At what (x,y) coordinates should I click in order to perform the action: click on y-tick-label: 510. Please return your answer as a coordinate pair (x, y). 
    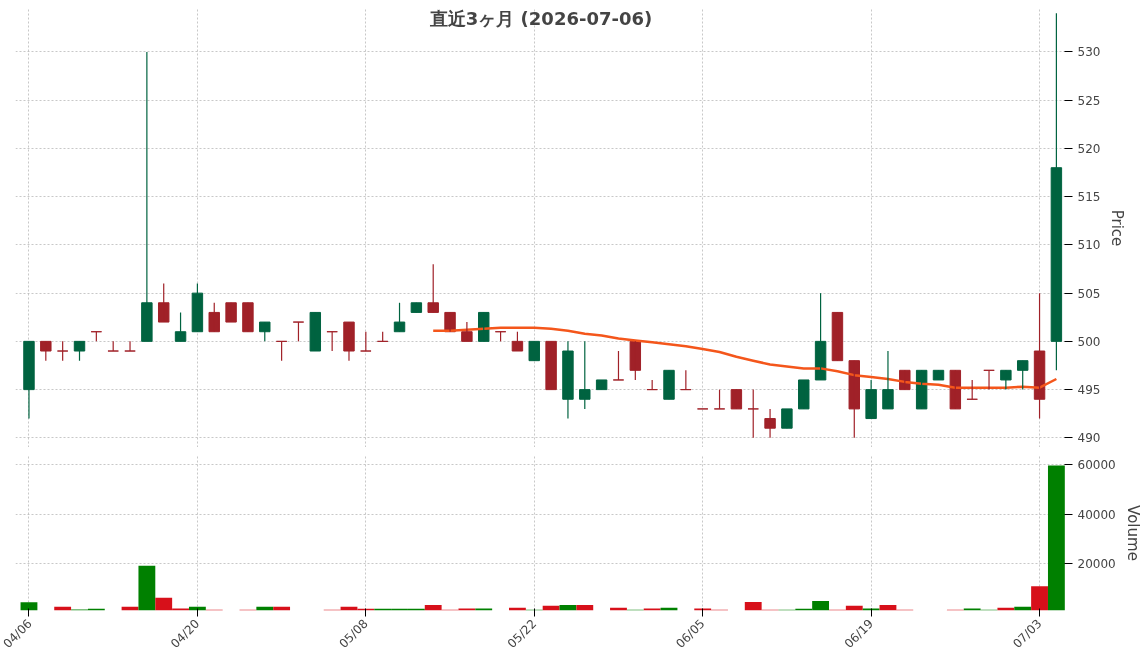
    Looking at the image, I should click on (1089, 245).